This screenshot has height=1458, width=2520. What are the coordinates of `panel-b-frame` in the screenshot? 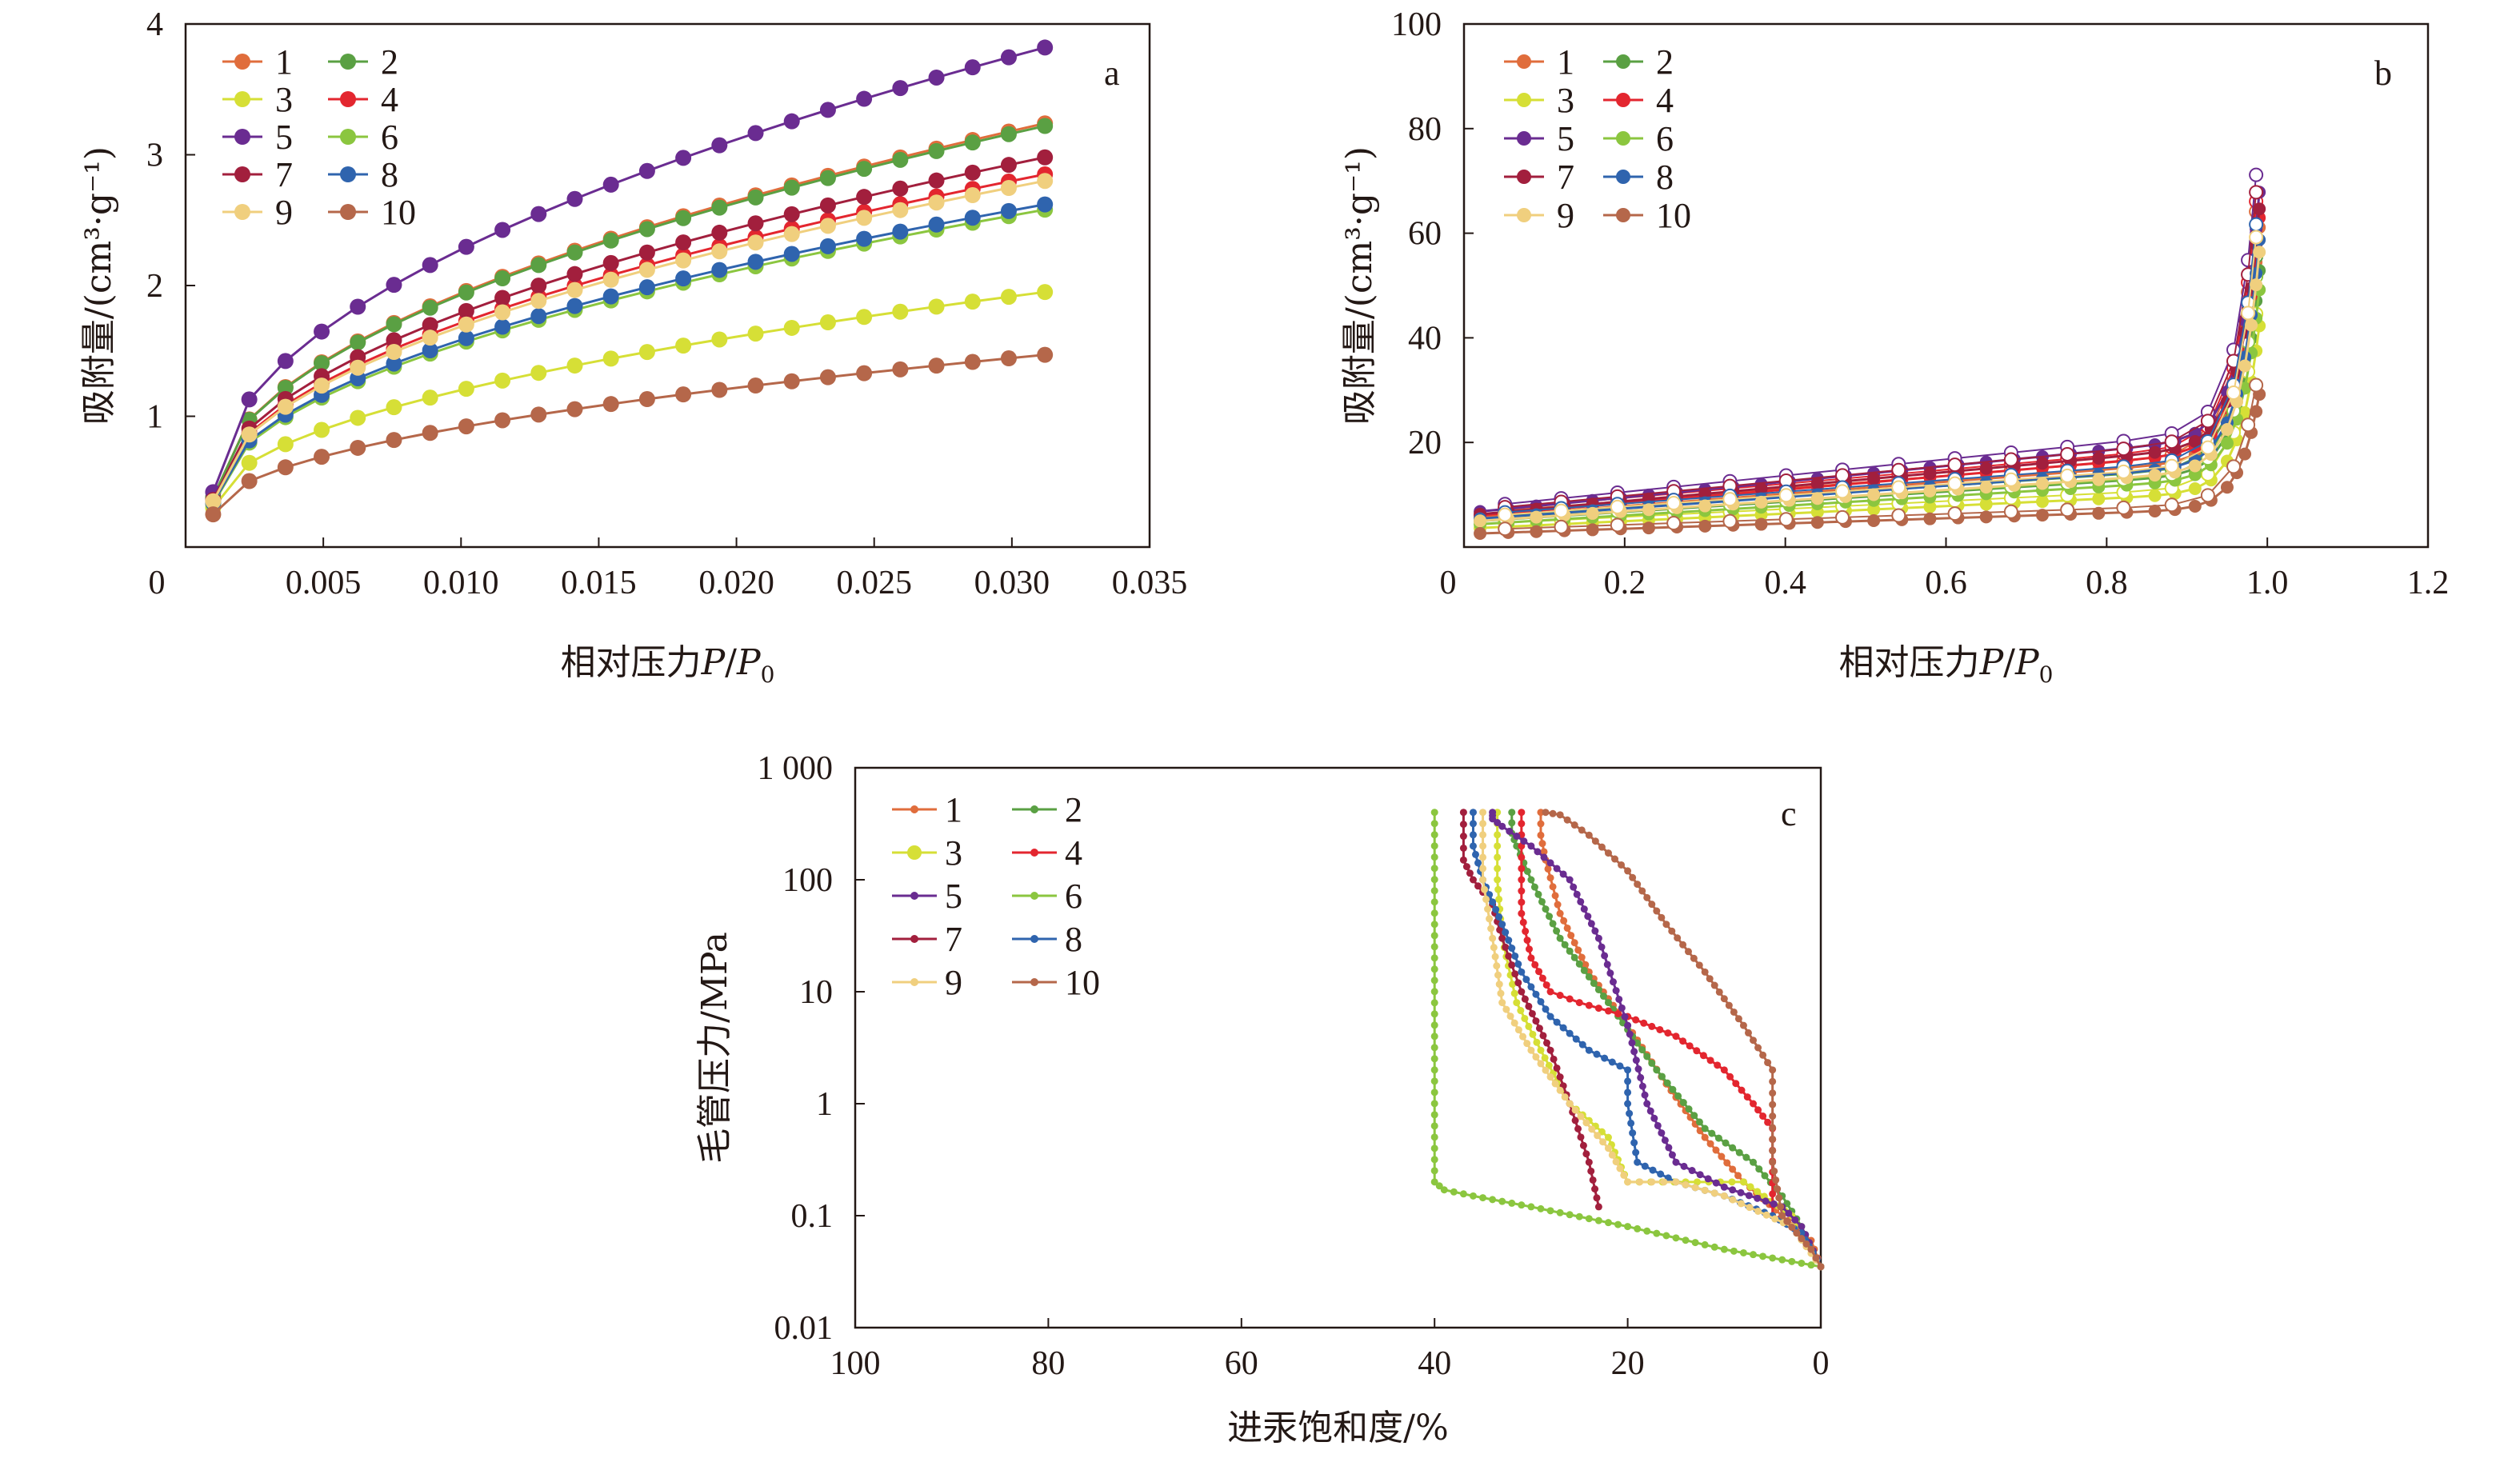 It's located at (1946, 285).